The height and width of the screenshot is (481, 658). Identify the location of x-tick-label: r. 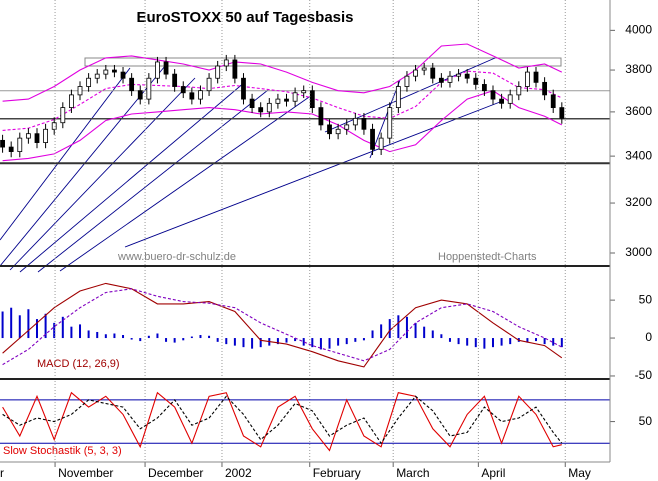
(2, 473).